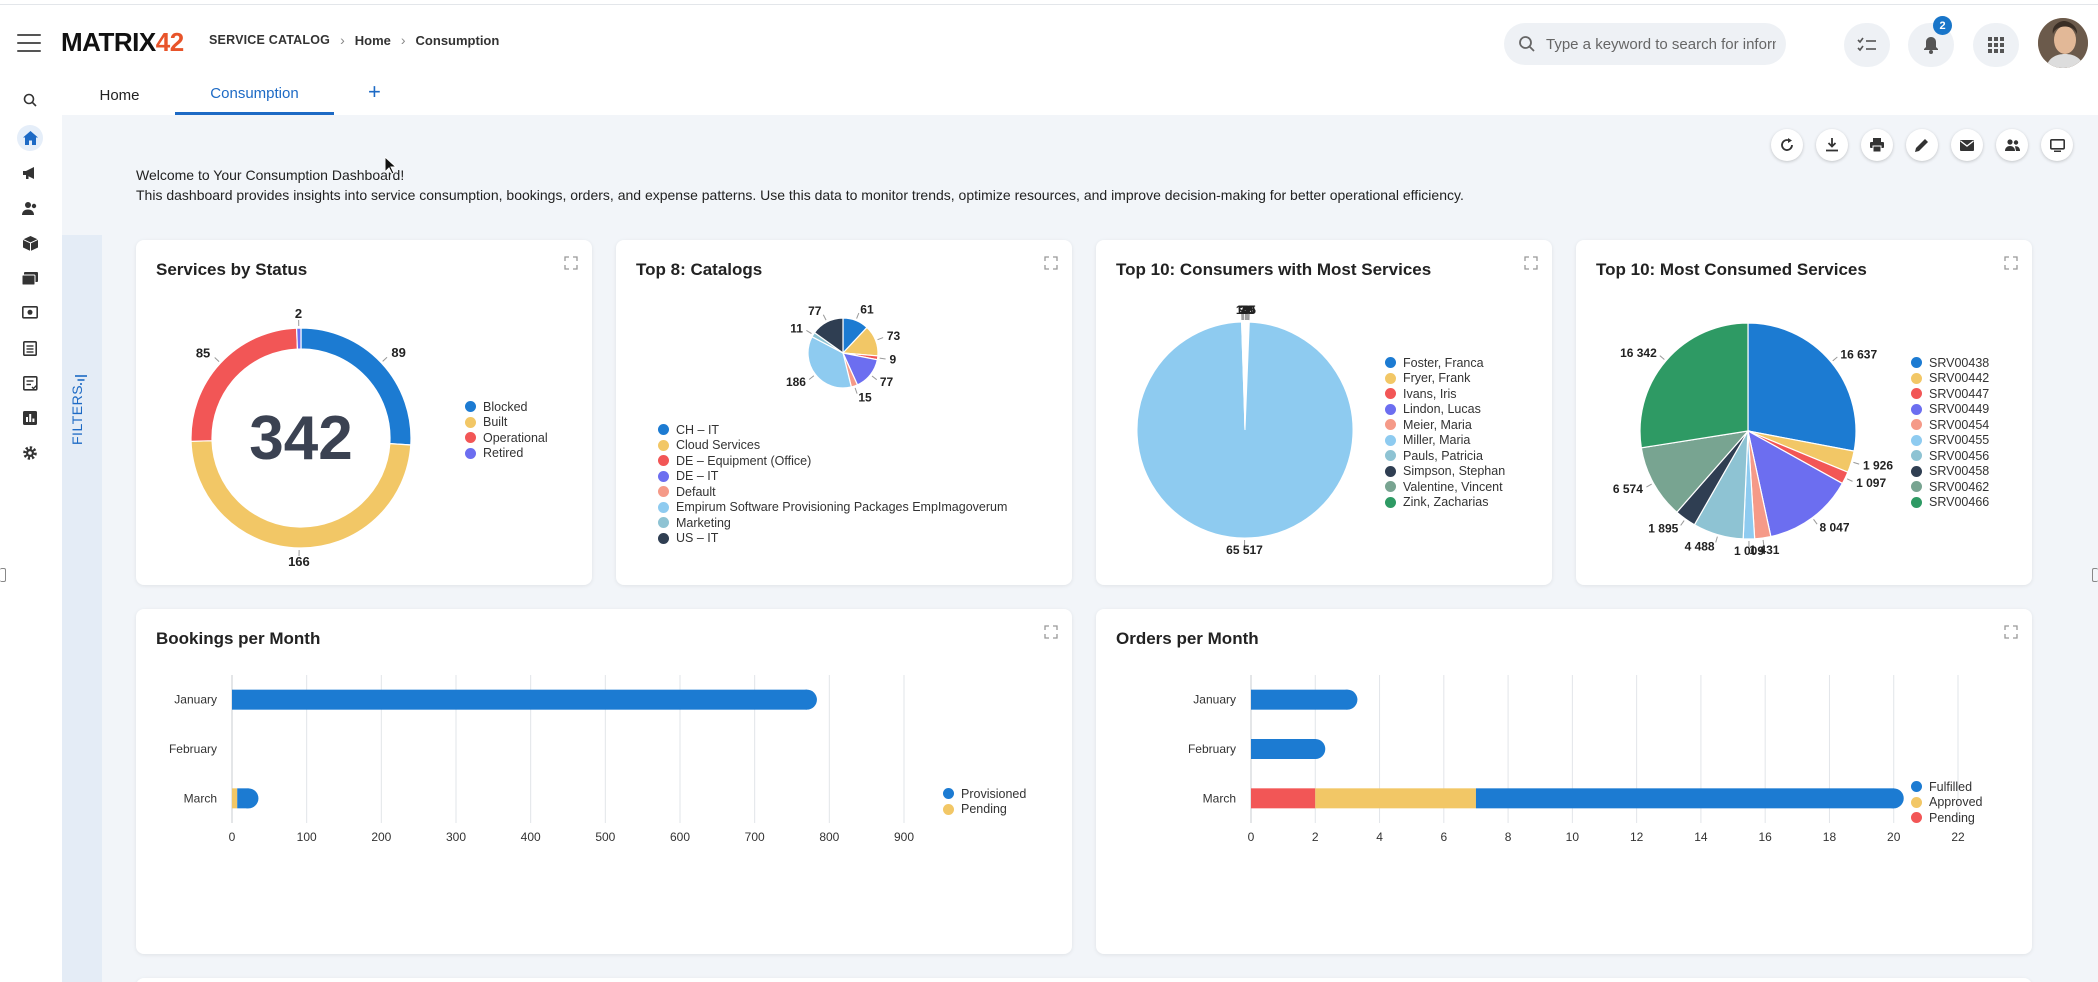 This screenshot has height=982, width=2098. Describe the element at coordinates (1950, 503) in the screenshot. I see `legend-item: SRV00466` at that location.